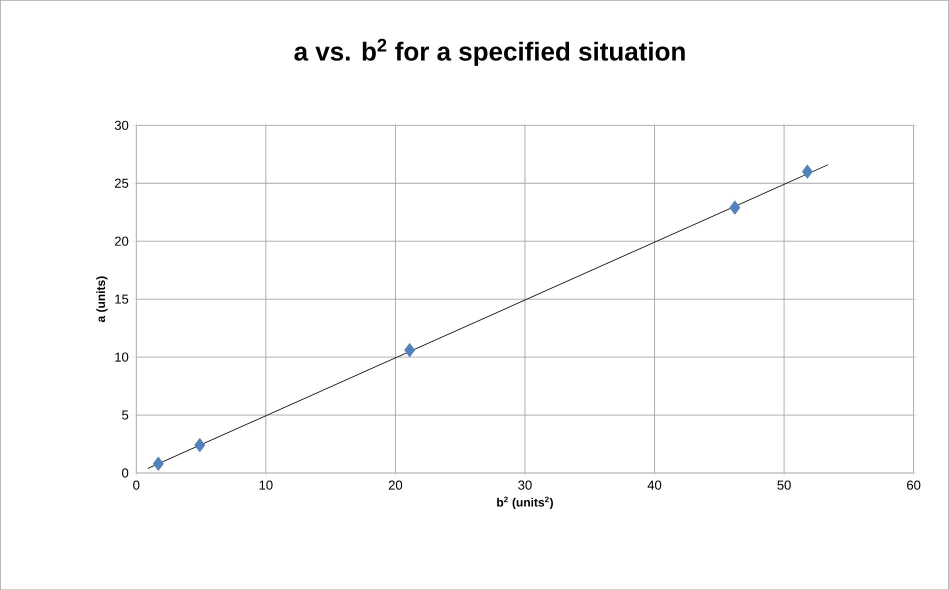 This screenshot has height=590, width=949. Describe the element at coordinates (395, 485) in the screenshot. I see `x-tick-label: 20` at that location.